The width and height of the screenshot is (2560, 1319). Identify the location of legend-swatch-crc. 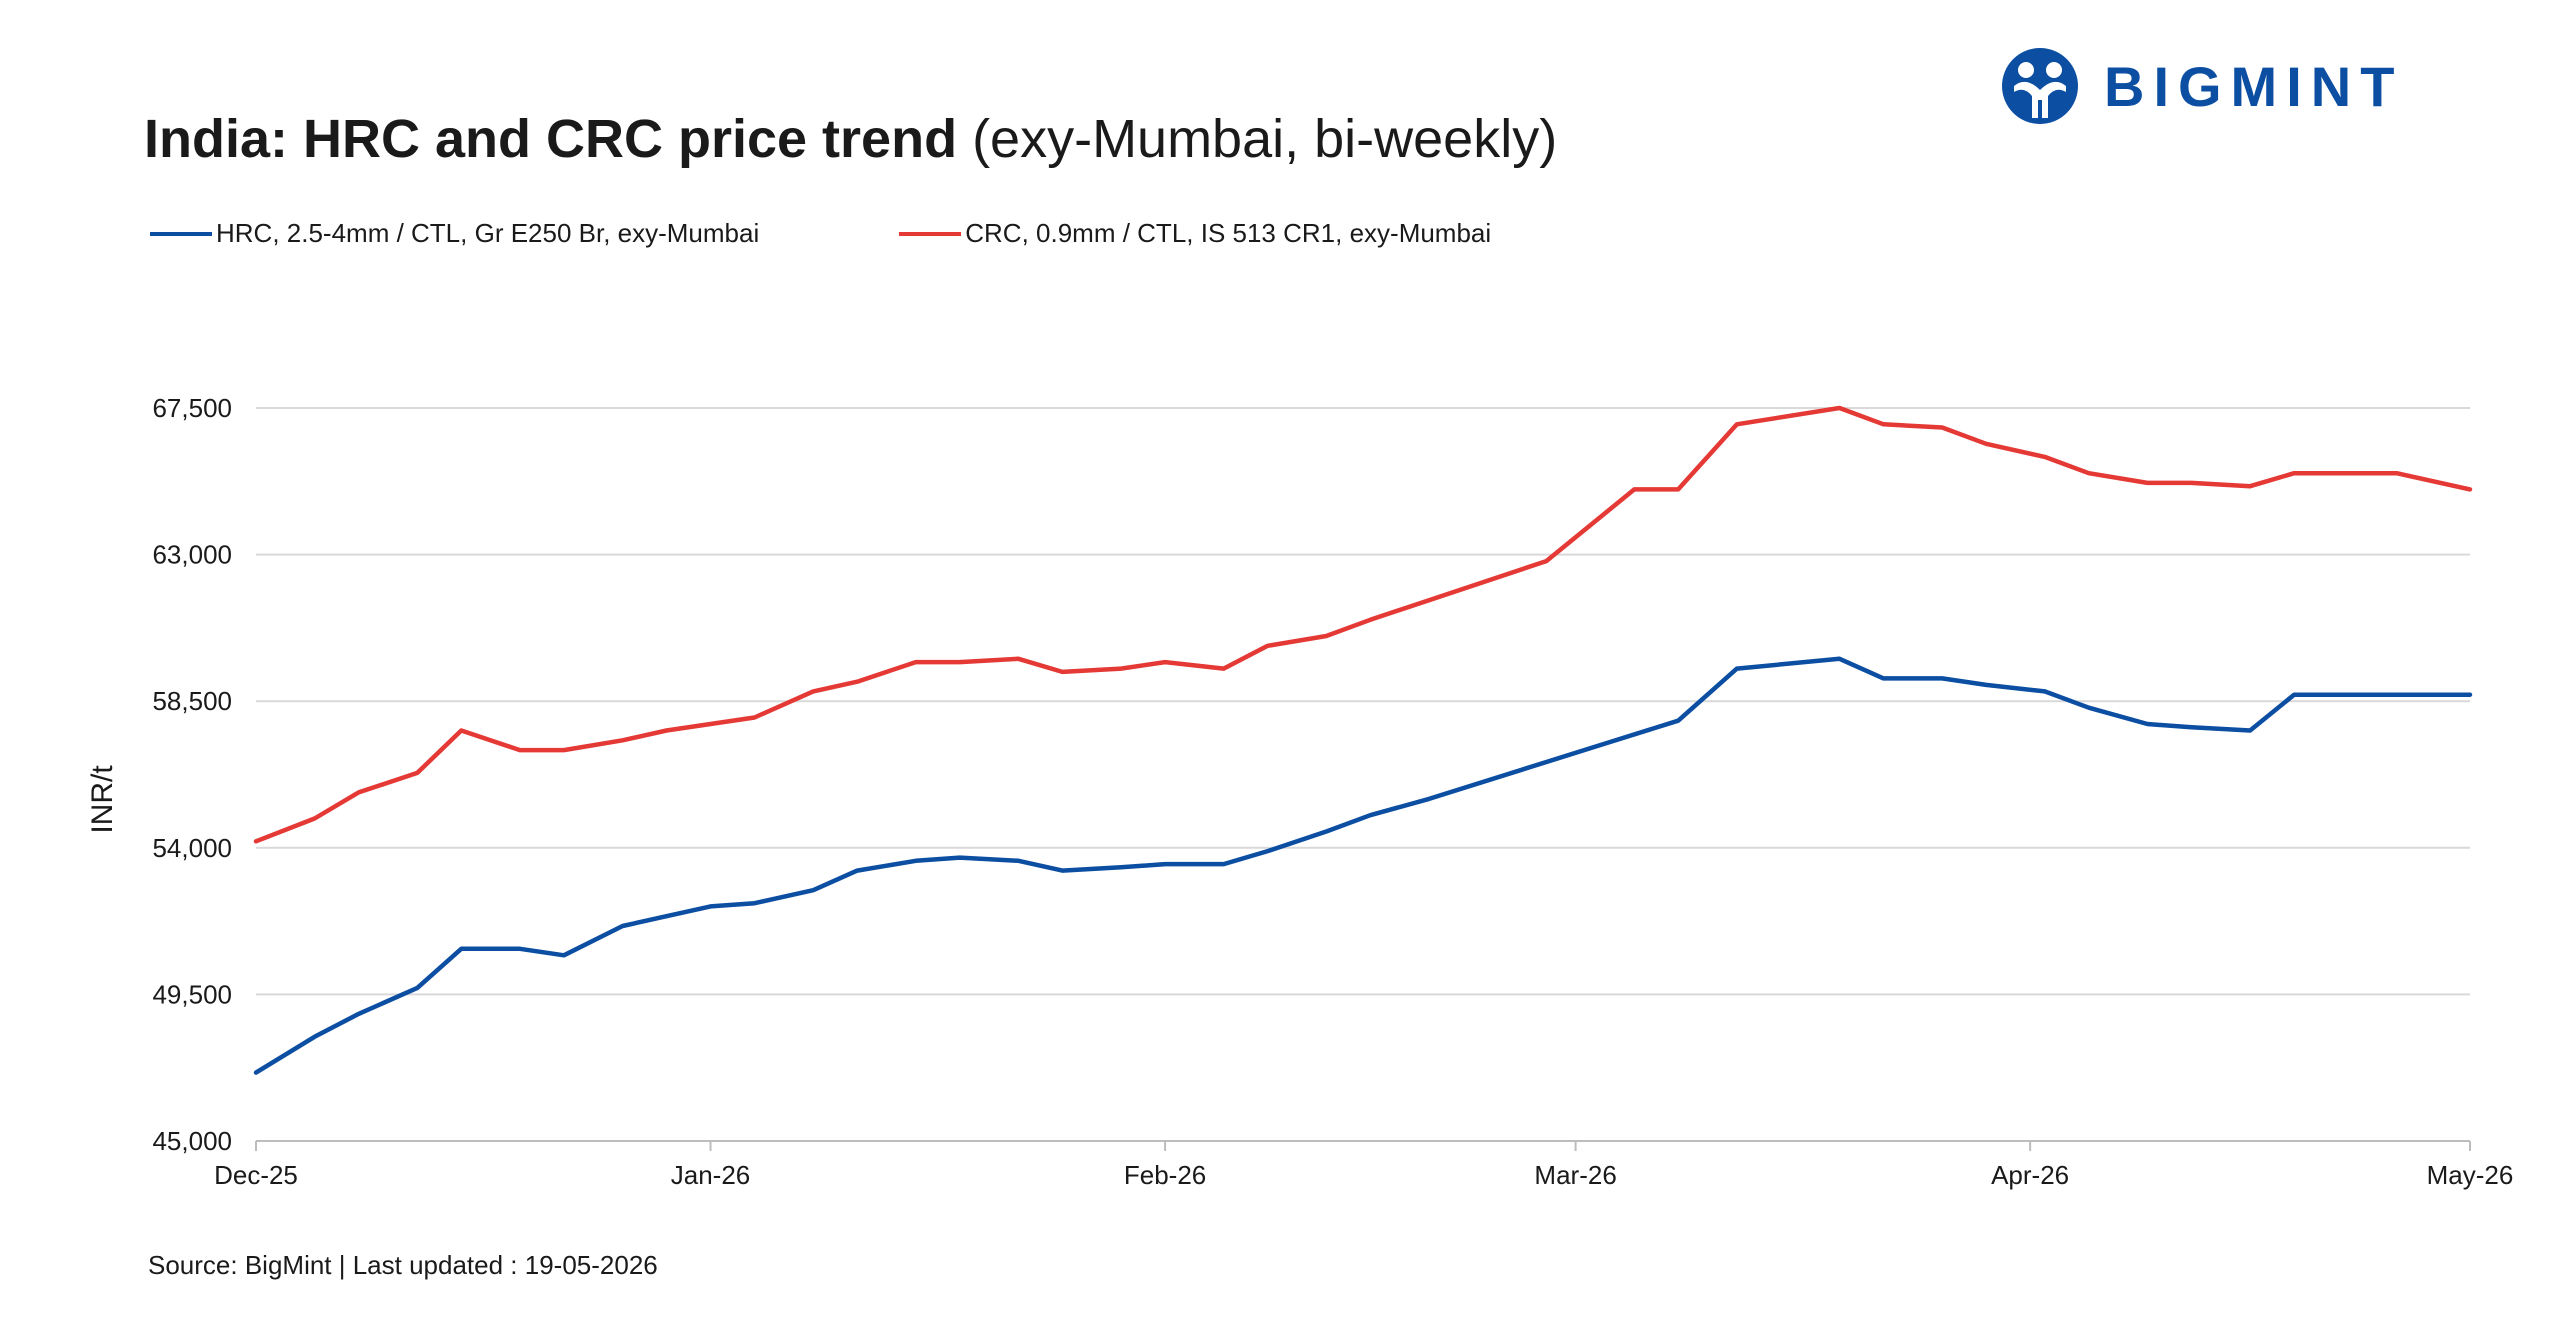
(930, 233).